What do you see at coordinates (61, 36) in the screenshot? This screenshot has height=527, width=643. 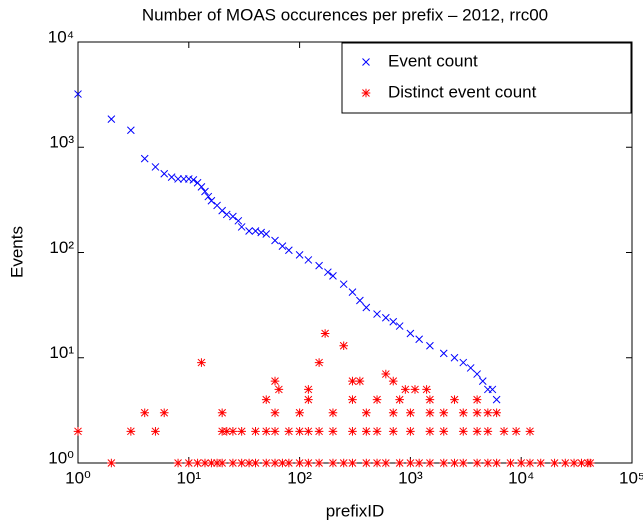 I see `y-tick-label: 10⁴` at bounding box center [61, 36].